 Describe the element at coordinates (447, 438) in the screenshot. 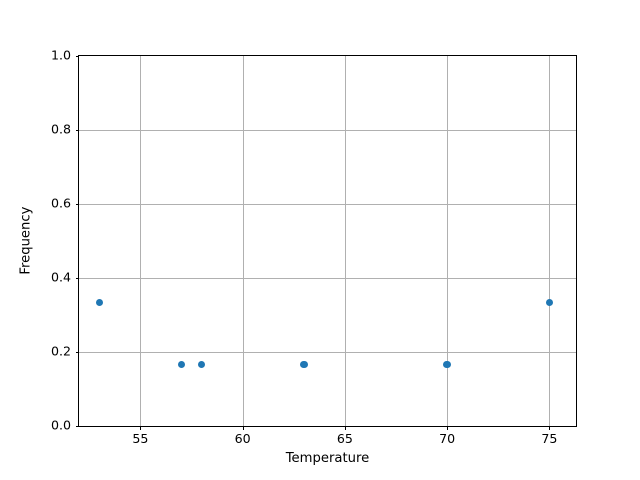

I see `x-axis-tick-label: 70` at that location.